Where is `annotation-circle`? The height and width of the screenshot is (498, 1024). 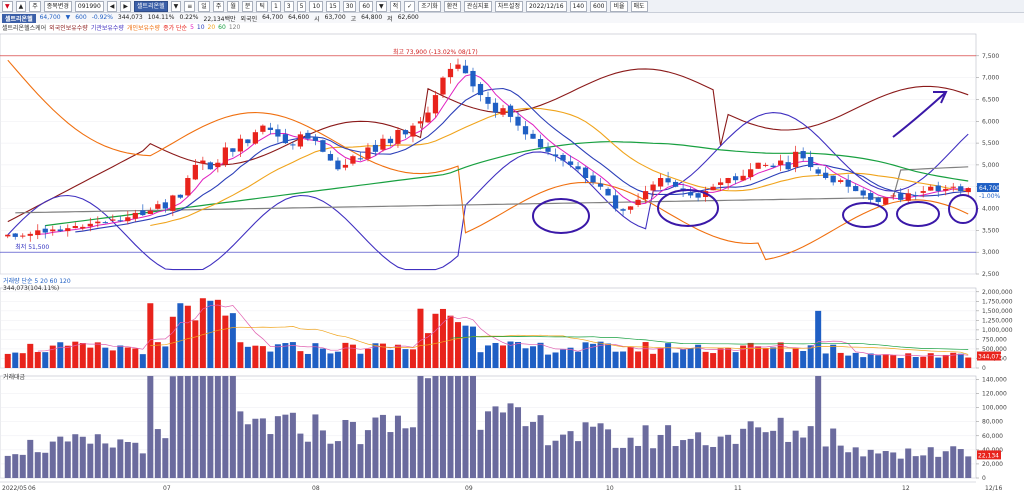 annotation-circle is located at coordinates (688, 208).